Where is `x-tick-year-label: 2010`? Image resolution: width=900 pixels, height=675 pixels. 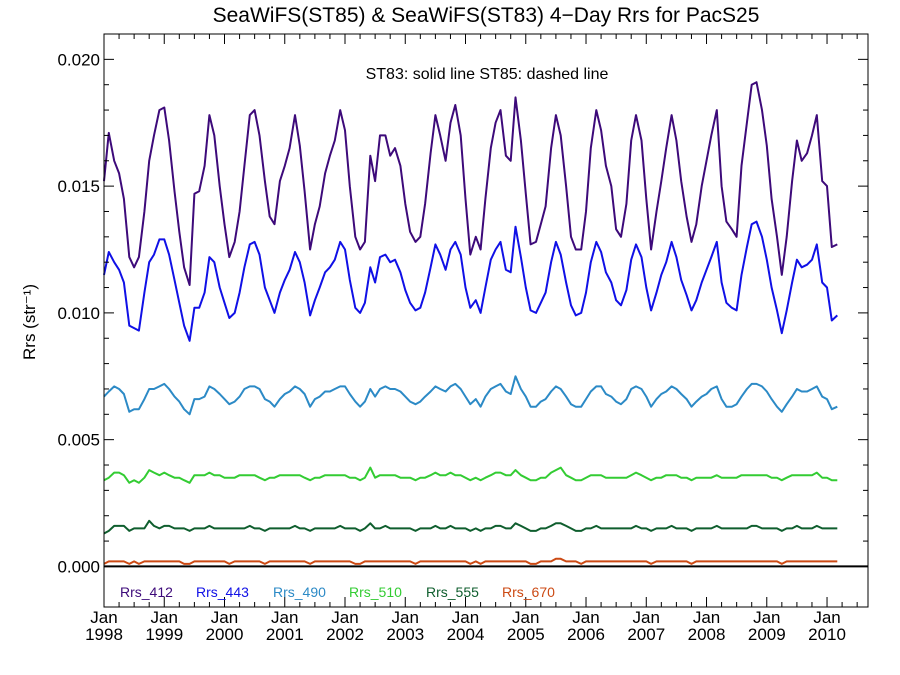
x-tick-year-label: 2010 is located at coordinates (827, 634).